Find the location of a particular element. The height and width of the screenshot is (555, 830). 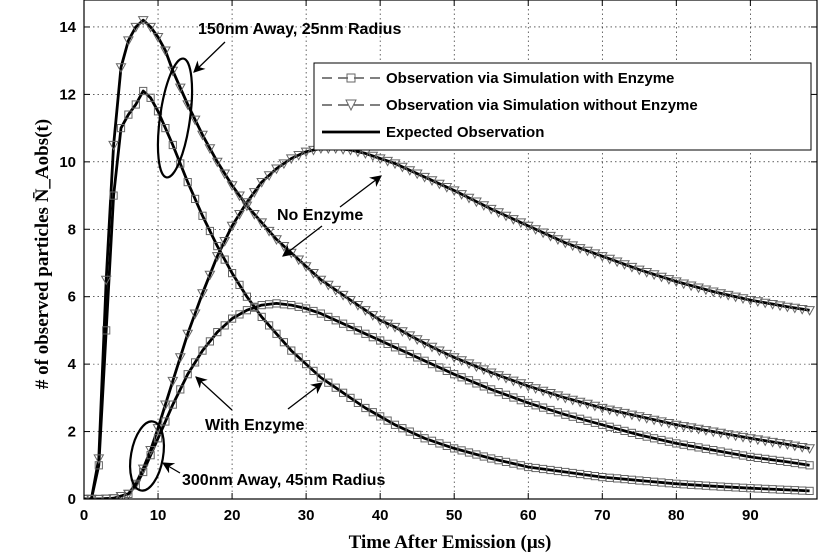

x-tick-label: 20 is located at coordinates (232, 515).